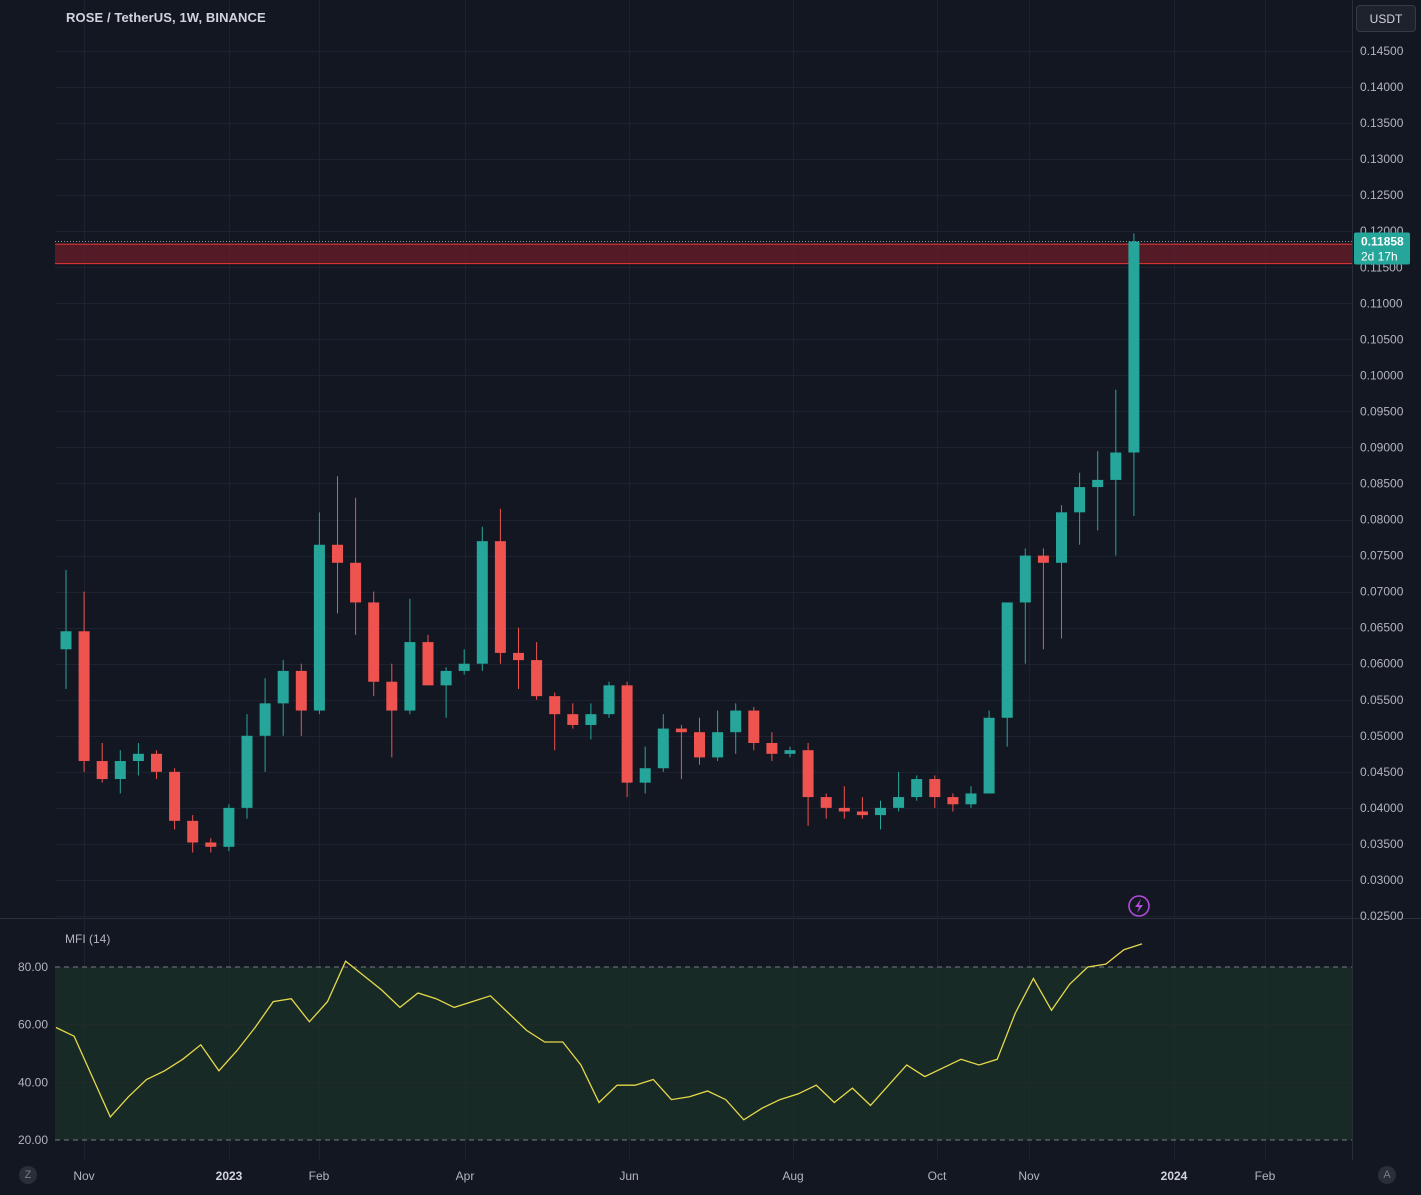 The image size is (1421, 1195). I want to click on last-price-value: 0.11858, so click(1382, 241).